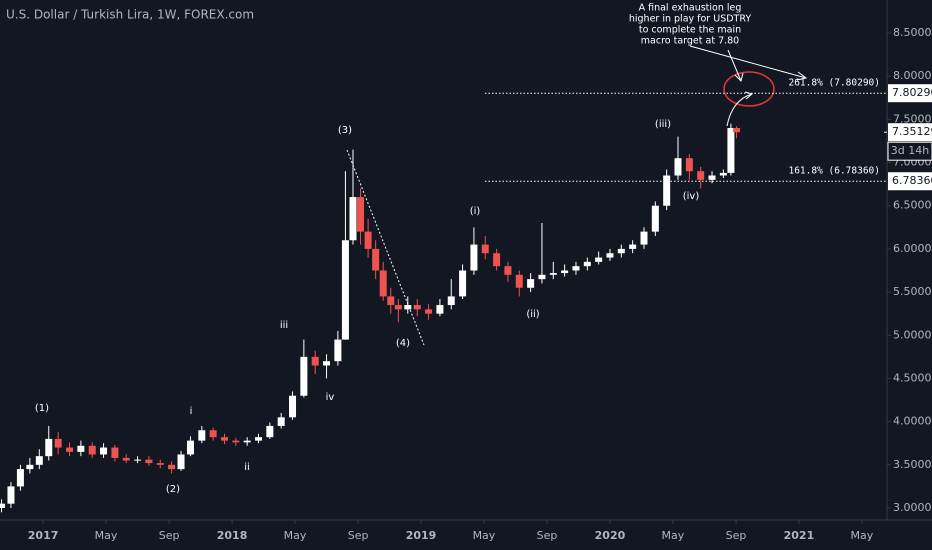 The width and height of the screenshot is (932, 550). I want to click on y-tick-label: 7.50000, so click(912, 118).